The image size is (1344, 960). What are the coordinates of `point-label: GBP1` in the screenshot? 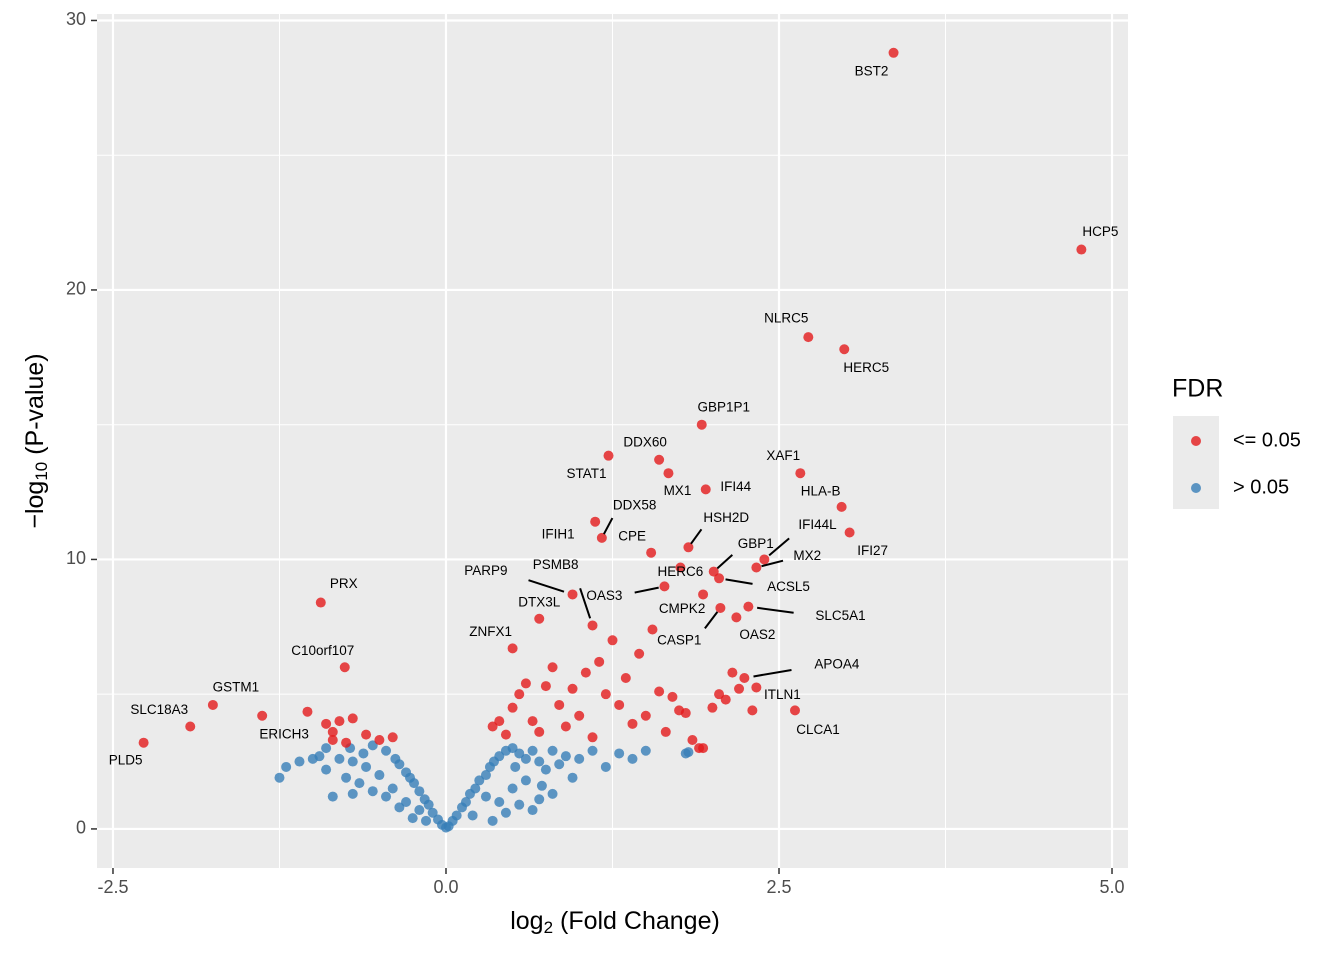 It's located at (756, 543).